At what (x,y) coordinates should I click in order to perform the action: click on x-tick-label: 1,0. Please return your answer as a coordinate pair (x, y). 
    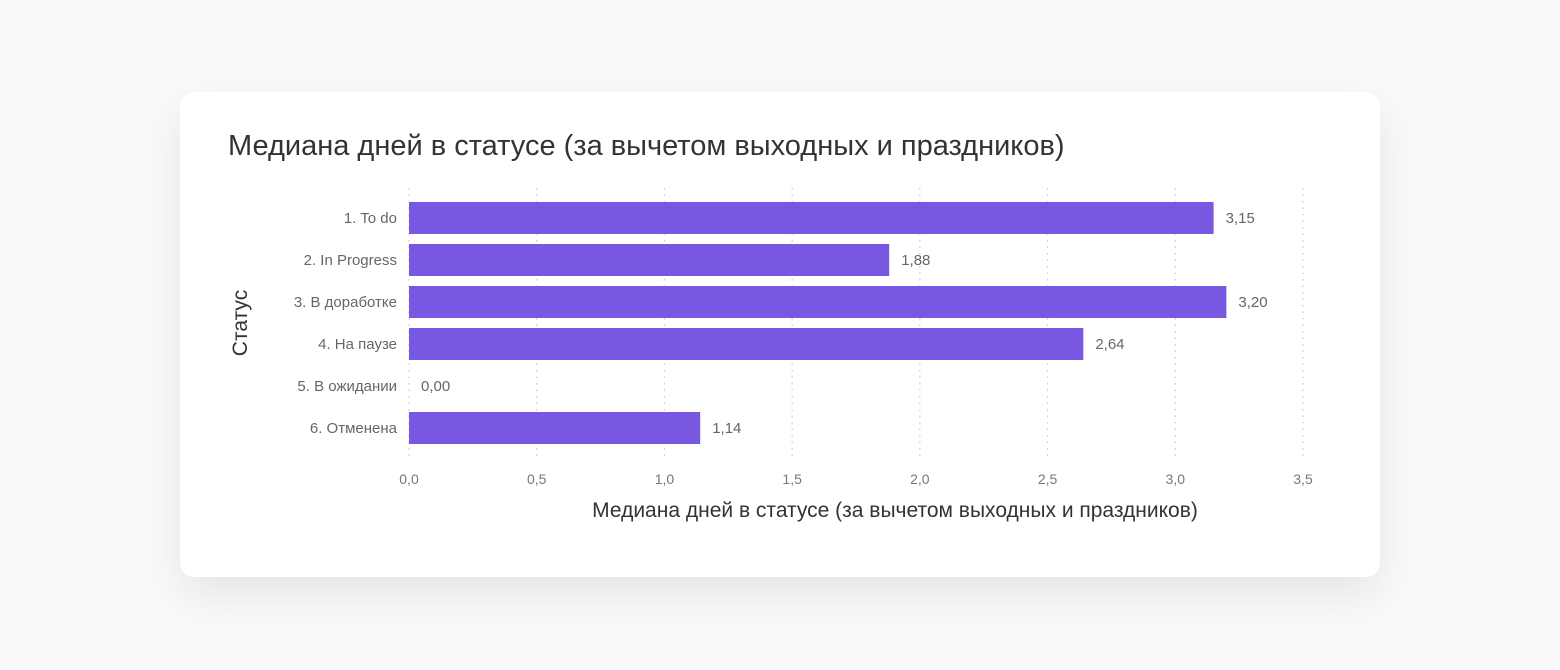
    Looking at the image, I should click on (665, 479).